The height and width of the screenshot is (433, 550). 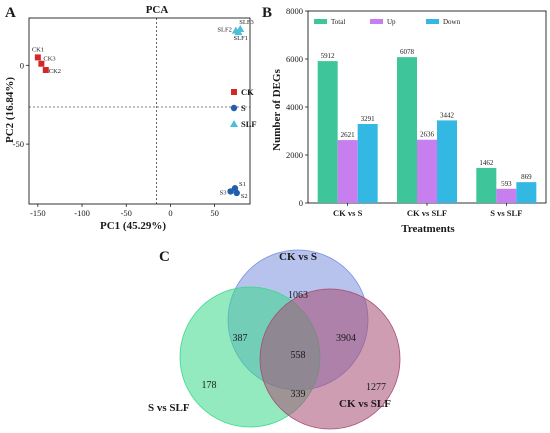 What do you see at coordinates (247, 92) in the screenshot?
I see `pca-legend-label: CK` at bounding box center [247, 92].